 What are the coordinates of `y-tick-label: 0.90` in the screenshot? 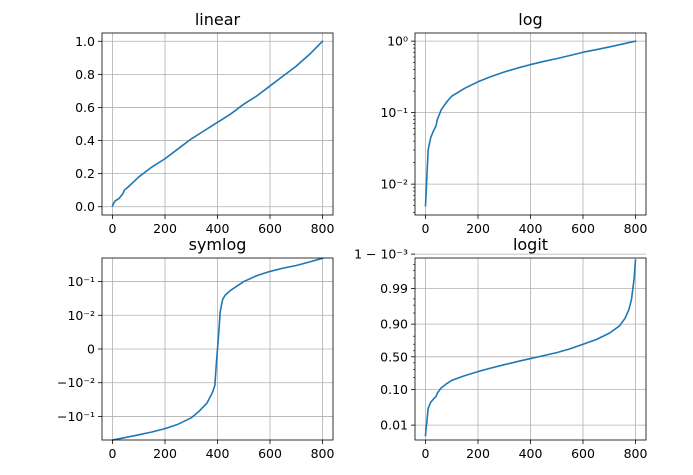 It's located at (394, 324).